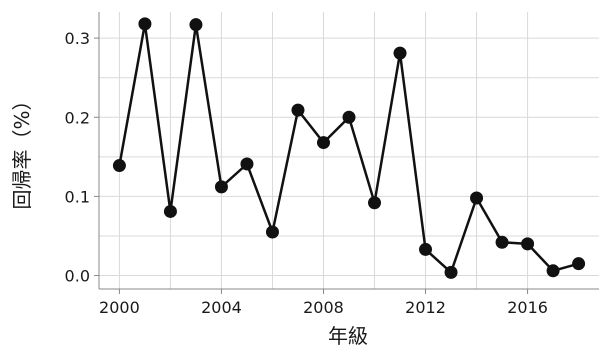  Describe the element at coordinates (22, 149) in the screenshot. I see `y-axis-title: 回帰率（%）` at that location.